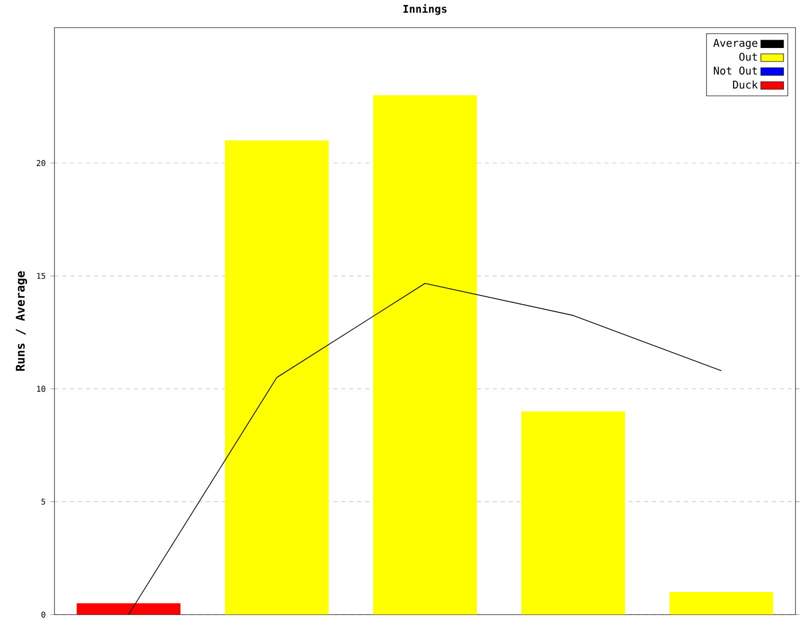 This screenshot has width=800, height=640. I want to click on legend-label: Duck, so click(745, 84).